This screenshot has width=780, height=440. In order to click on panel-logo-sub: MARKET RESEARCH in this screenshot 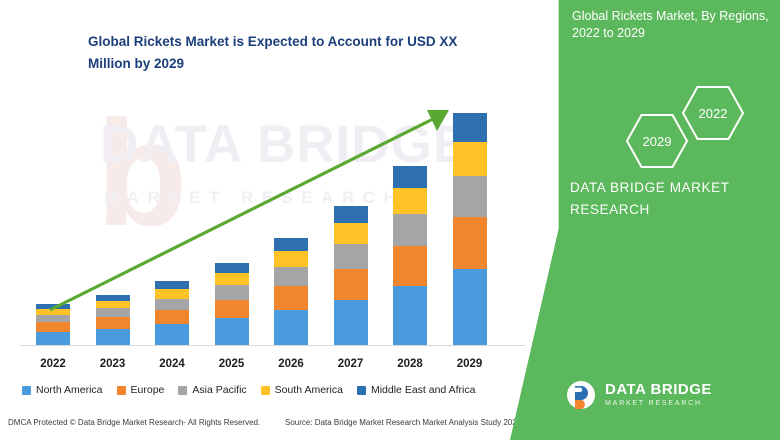, I will do `click(653, 403)`.